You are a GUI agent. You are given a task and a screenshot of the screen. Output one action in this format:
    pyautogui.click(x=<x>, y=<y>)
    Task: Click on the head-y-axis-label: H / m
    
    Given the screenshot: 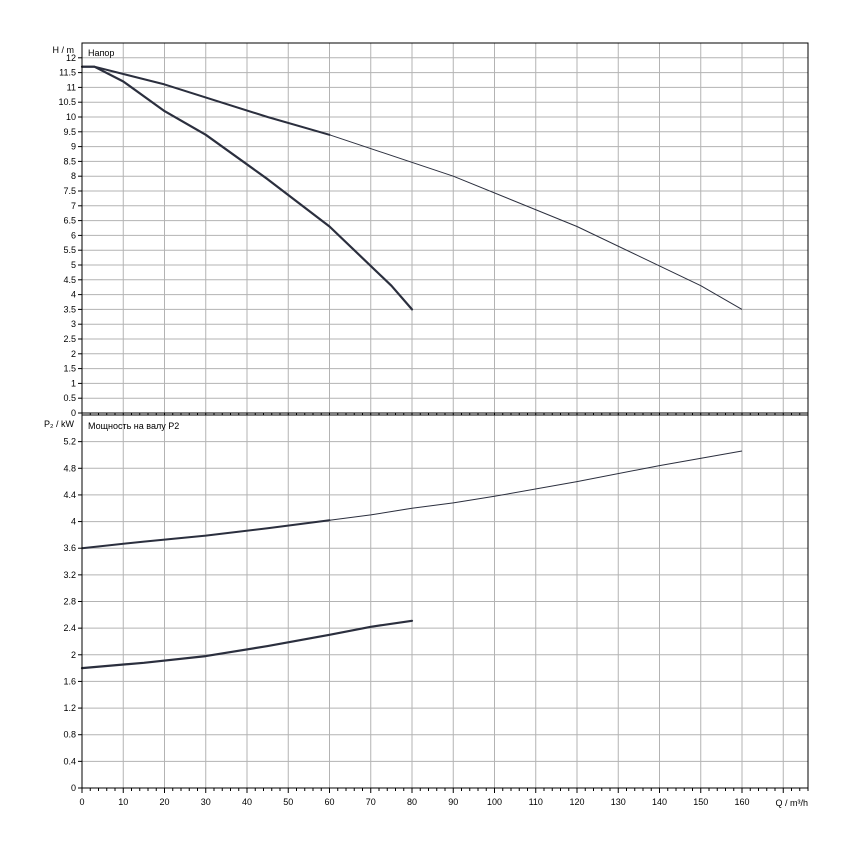 What is the action you would take?
    pyautogui.click(x=64, y=50)
    